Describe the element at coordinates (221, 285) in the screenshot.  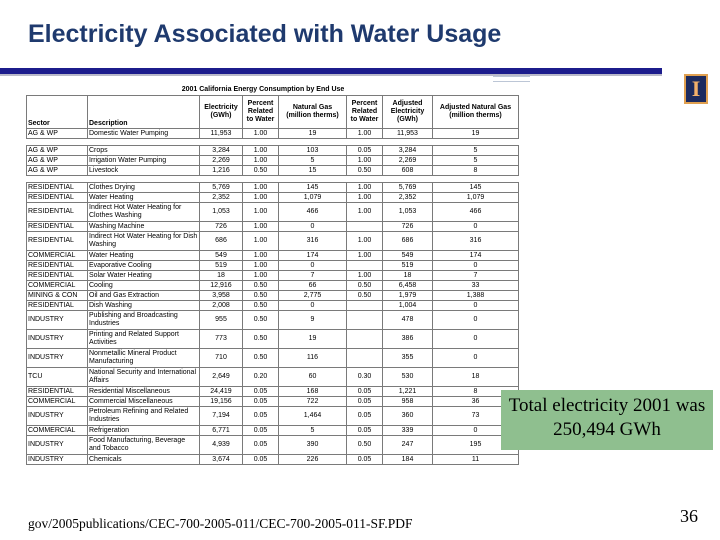
I see `value-cell: 12,916` at that location.